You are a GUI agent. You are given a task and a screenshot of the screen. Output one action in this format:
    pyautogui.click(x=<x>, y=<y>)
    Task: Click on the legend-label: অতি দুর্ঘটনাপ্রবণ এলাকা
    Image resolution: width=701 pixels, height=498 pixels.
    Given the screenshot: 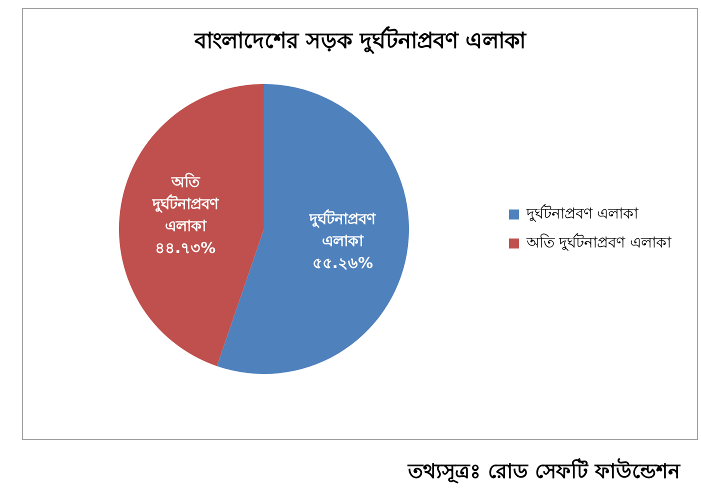 What is the action you would take?
    pyautogui.click(x=598, y=242)
    